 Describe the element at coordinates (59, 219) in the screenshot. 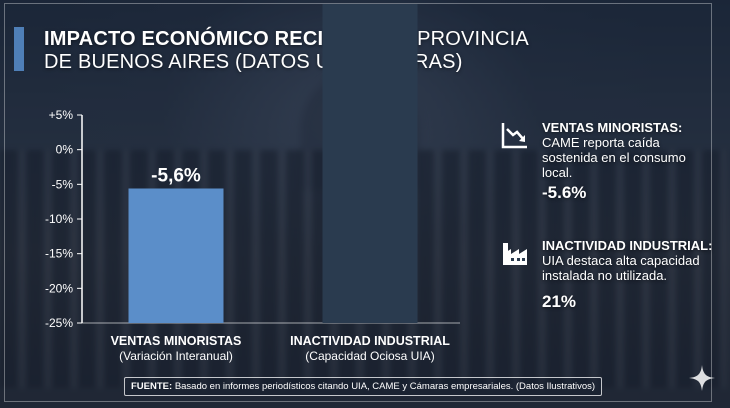

I see `y-tick-label: -10%` at that location.